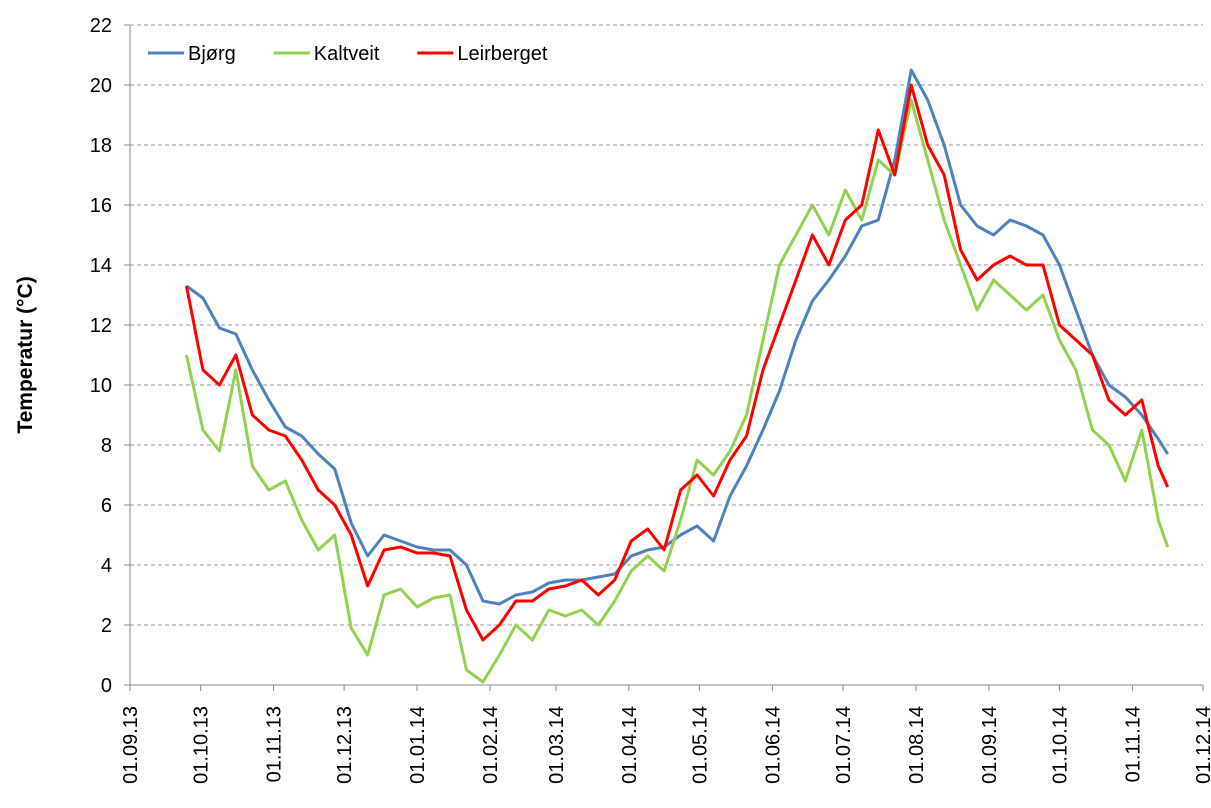  What do you see at coordinates (844, 745) in the screenshot?
I see `x-tick-label: 01.07.14` at bounding box center [844, 745].